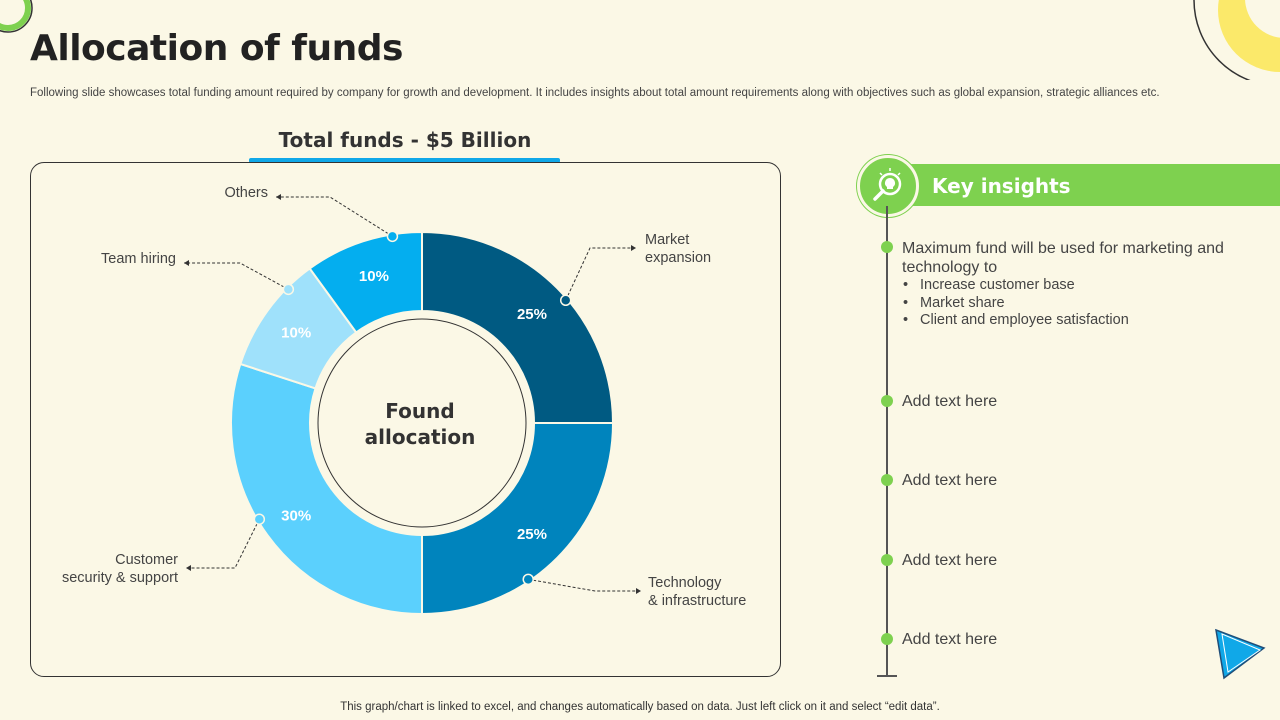 The width and height of the screenshot is (1280, 720). Describe the element at coordinates (887, 676) in the screenshot. I see `timeline-end-cap` at that location.